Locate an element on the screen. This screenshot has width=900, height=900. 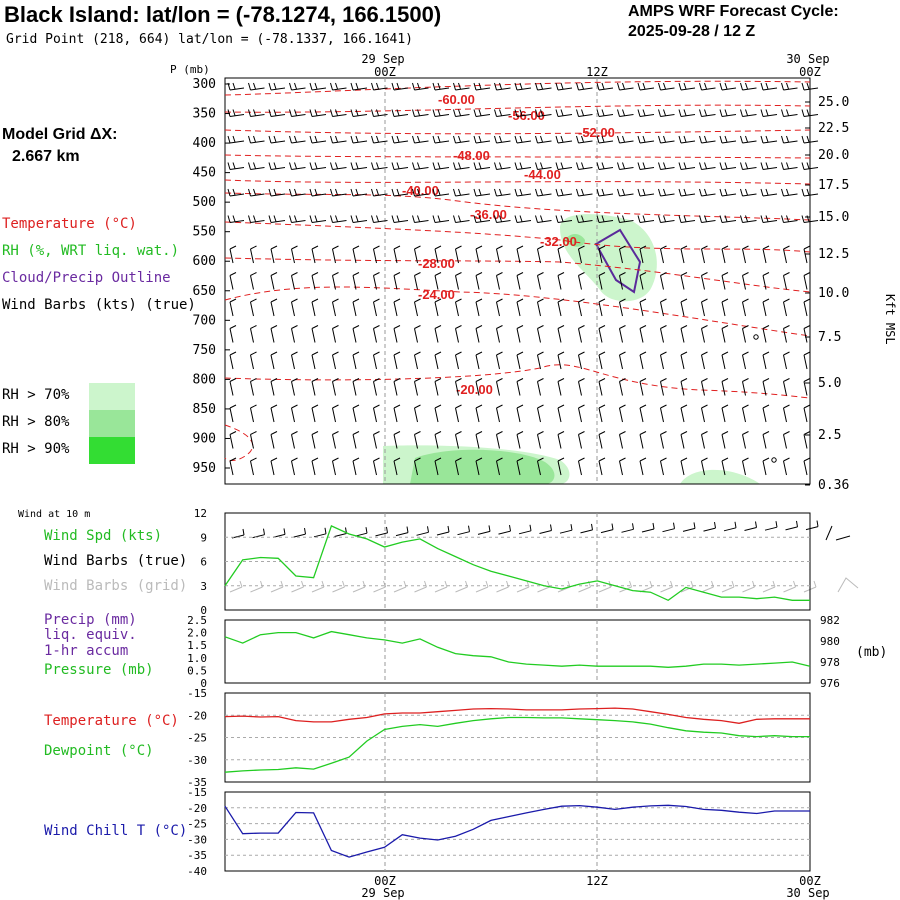
height-tick-label: 25.0 is located at coordinates (833, 102).